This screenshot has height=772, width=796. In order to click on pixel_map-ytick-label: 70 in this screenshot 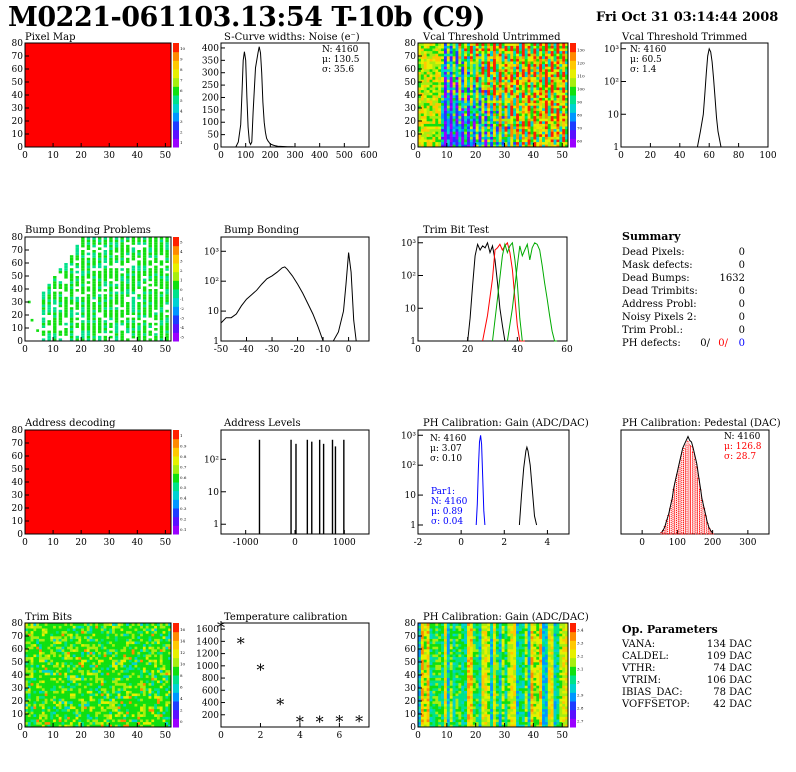, I will do `click(18, 57)`.